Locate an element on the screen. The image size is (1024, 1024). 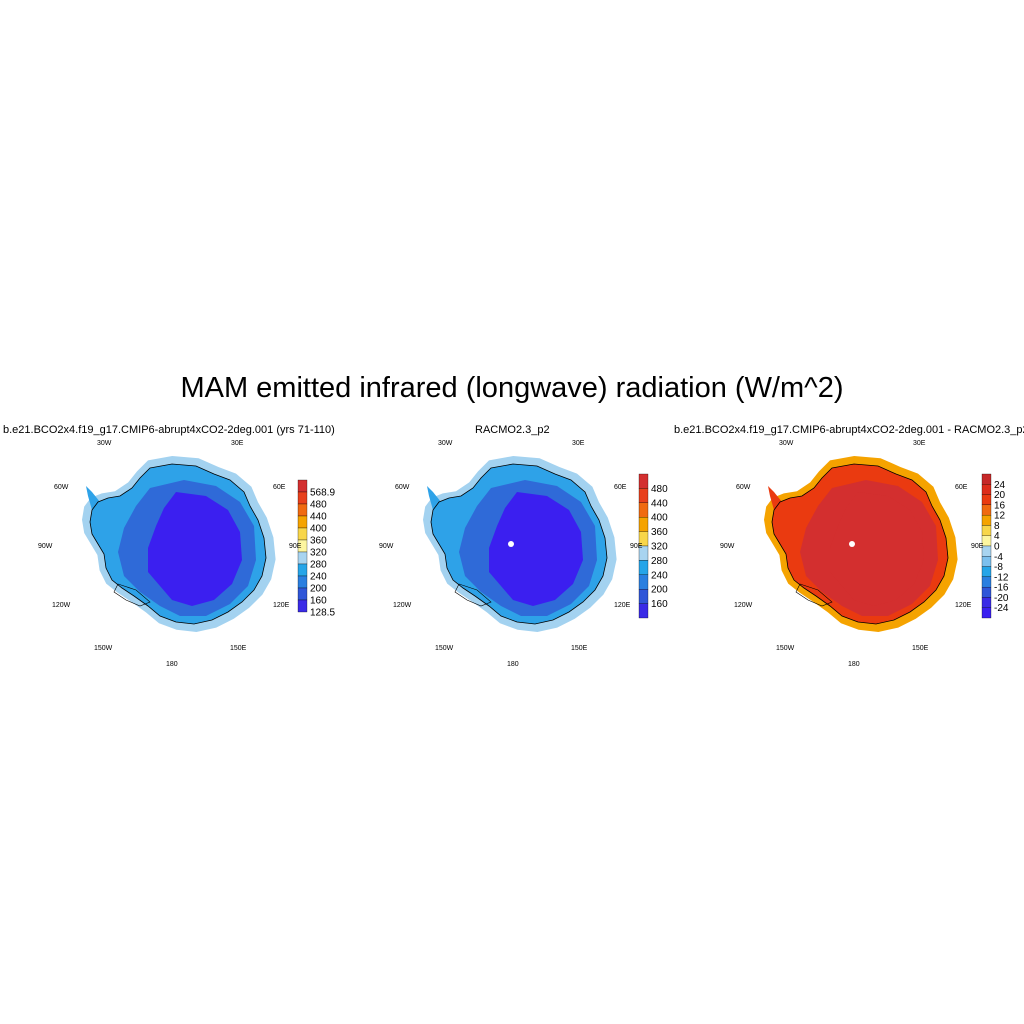
colorbar-label: -16 is located at coordinates (1001, 588).